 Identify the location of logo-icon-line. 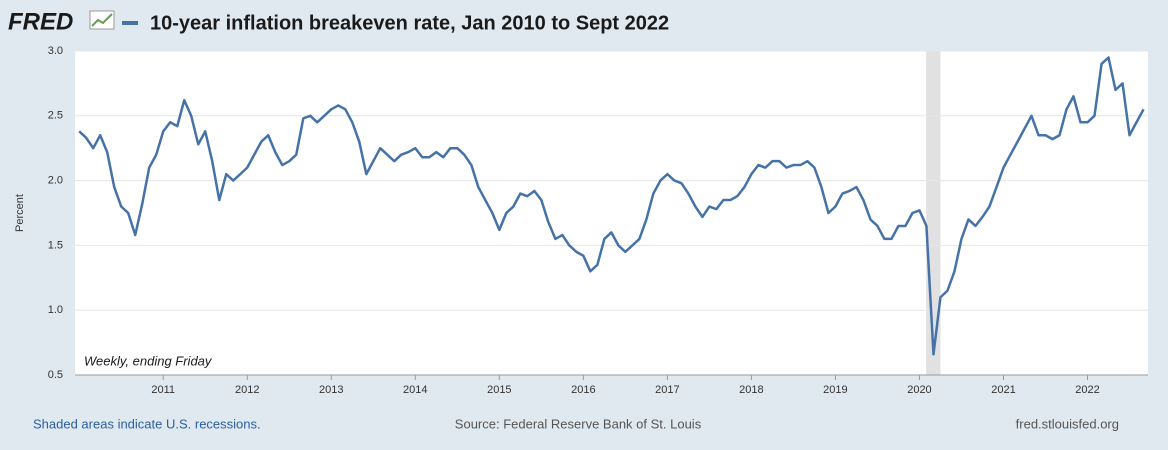
(102, 20).